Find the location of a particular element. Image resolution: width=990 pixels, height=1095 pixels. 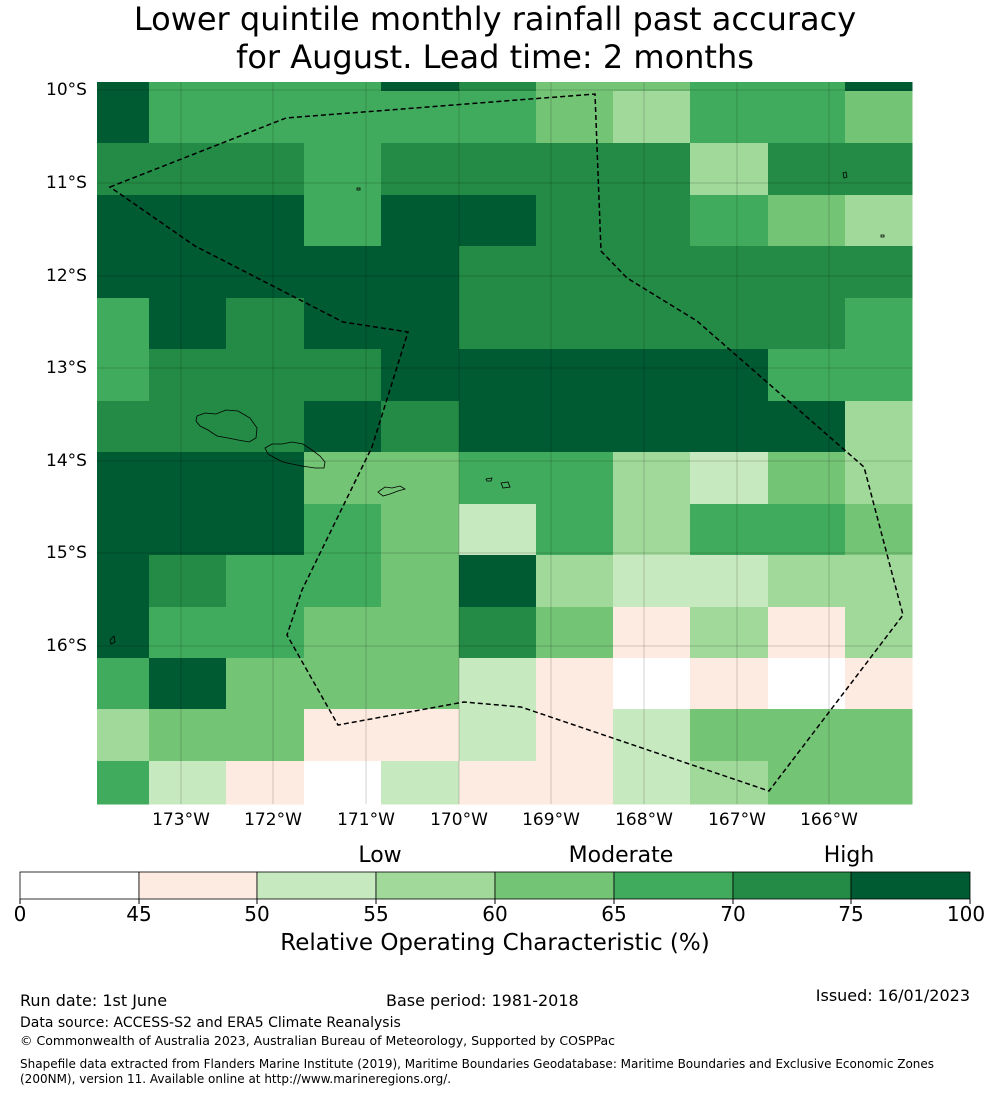

colorbar-tick-70: 70 is located at coordinates (733, 914).